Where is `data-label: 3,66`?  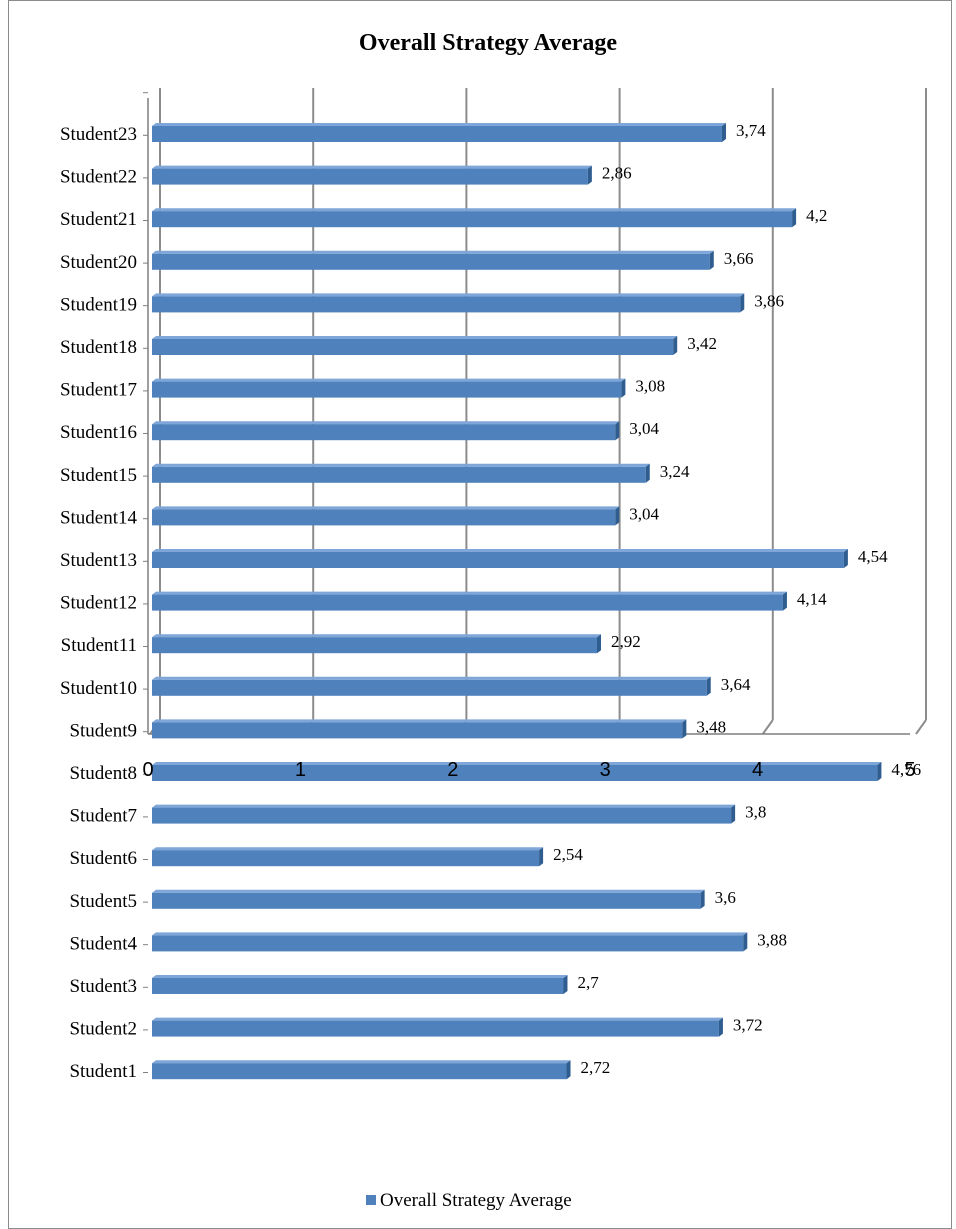
data-label: 3,66 is located at coordinates (739, 258).